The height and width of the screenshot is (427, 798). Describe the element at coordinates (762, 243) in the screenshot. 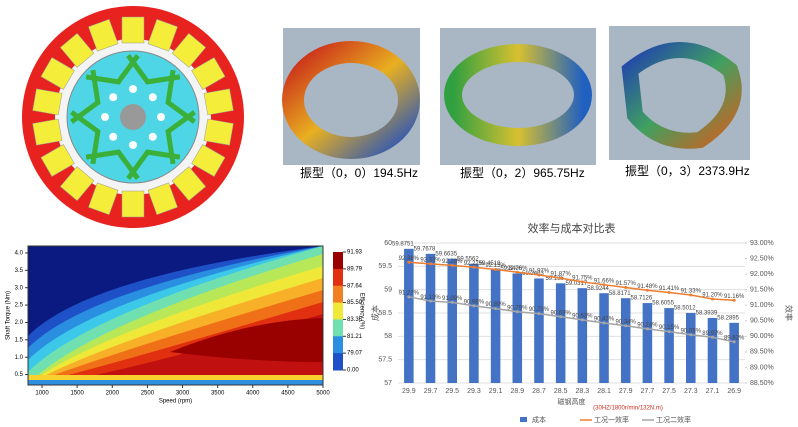

I see `y2-tick-label: 93.00%` at that location.